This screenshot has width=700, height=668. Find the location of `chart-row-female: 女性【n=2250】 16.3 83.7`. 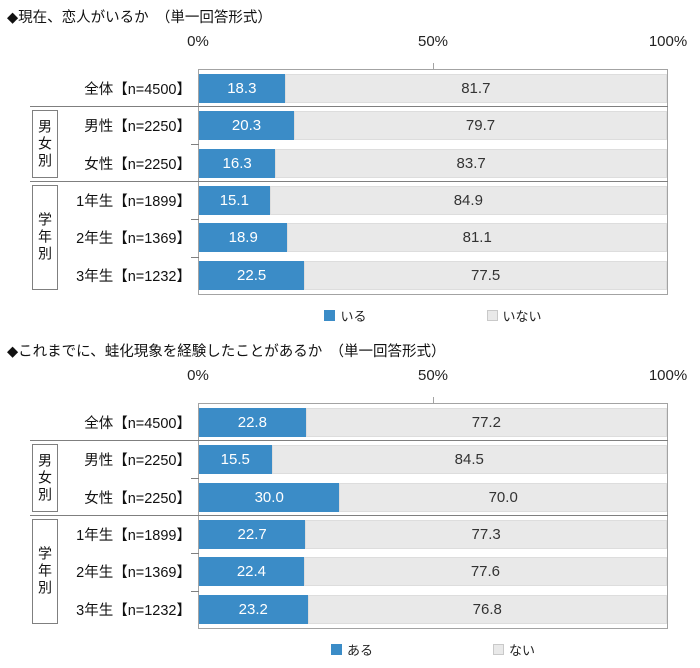

chart-row-female: 女性【n=2250】 16.3 83.7 is located at coordinates (375, 163).